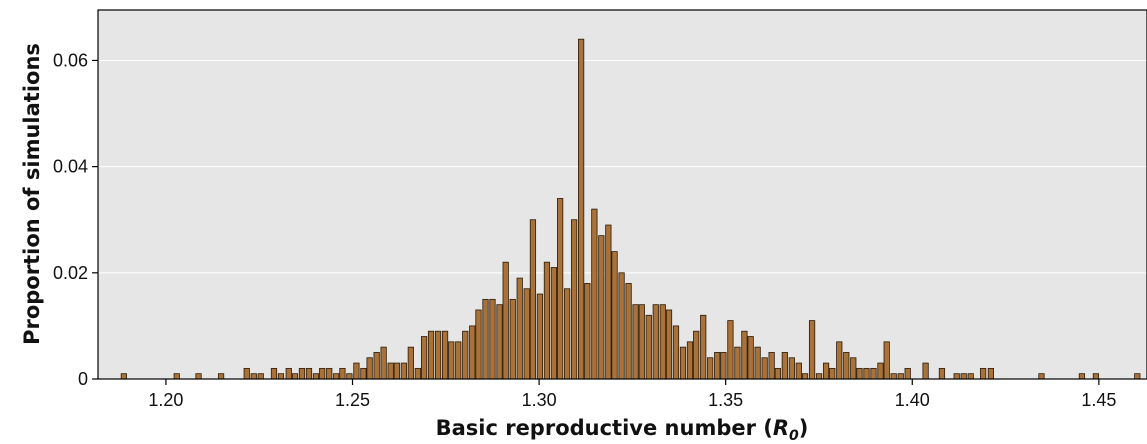  I want to click on x-tick-label: 1.40, so click(912, 400).